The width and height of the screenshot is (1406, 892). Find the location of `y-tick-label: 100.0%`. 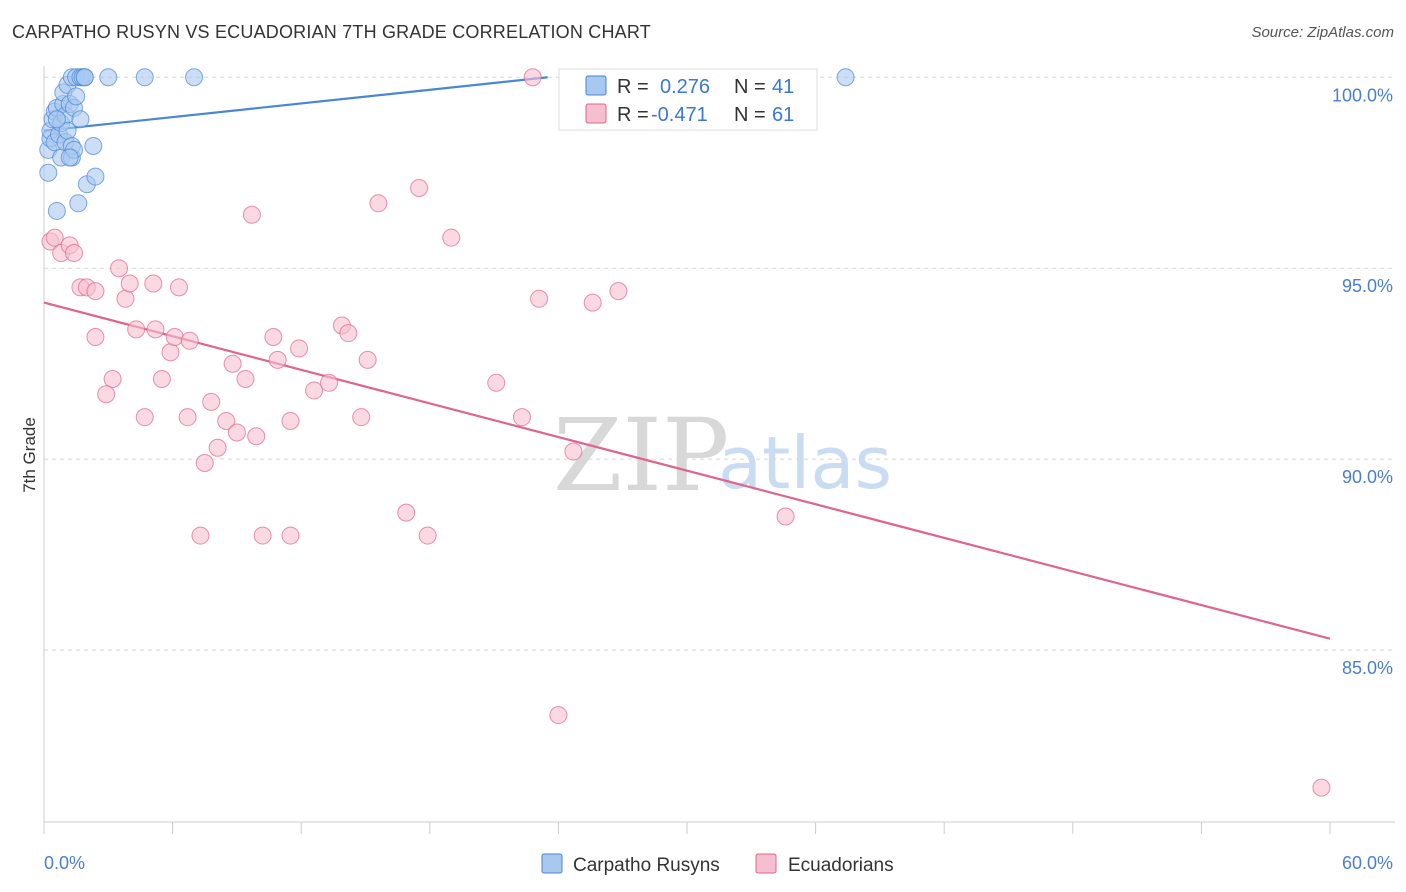

y-tick-label: 100.0% is located at coordinates (1362, 95).